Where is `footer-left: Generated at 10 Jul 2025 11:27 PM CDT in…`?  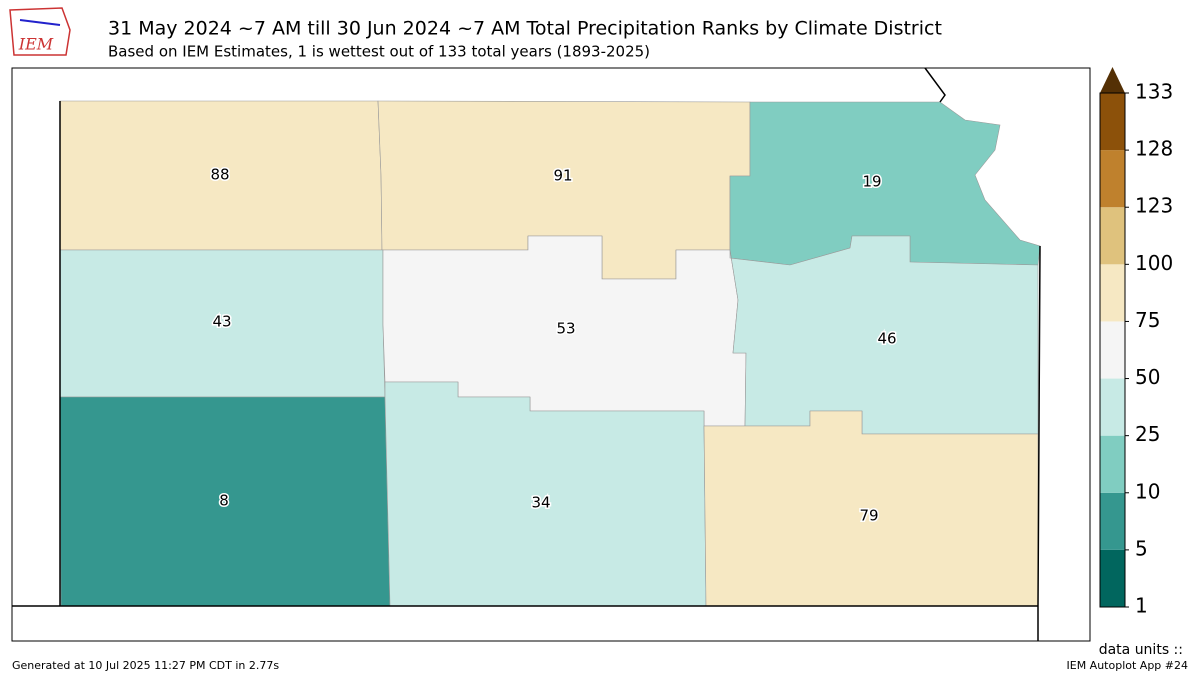 footer-left: Generated at 10 Jul 2025 11:27 PM CDT in… is located at coordinates (145, 665).